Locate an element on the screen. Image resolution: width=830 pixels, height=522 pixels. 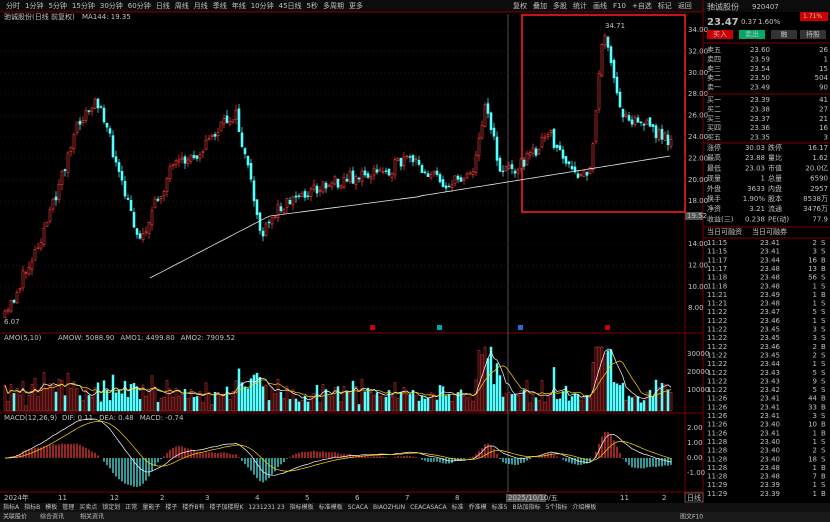
period-tab: 5分钟 is located at coordinates (57, 5).